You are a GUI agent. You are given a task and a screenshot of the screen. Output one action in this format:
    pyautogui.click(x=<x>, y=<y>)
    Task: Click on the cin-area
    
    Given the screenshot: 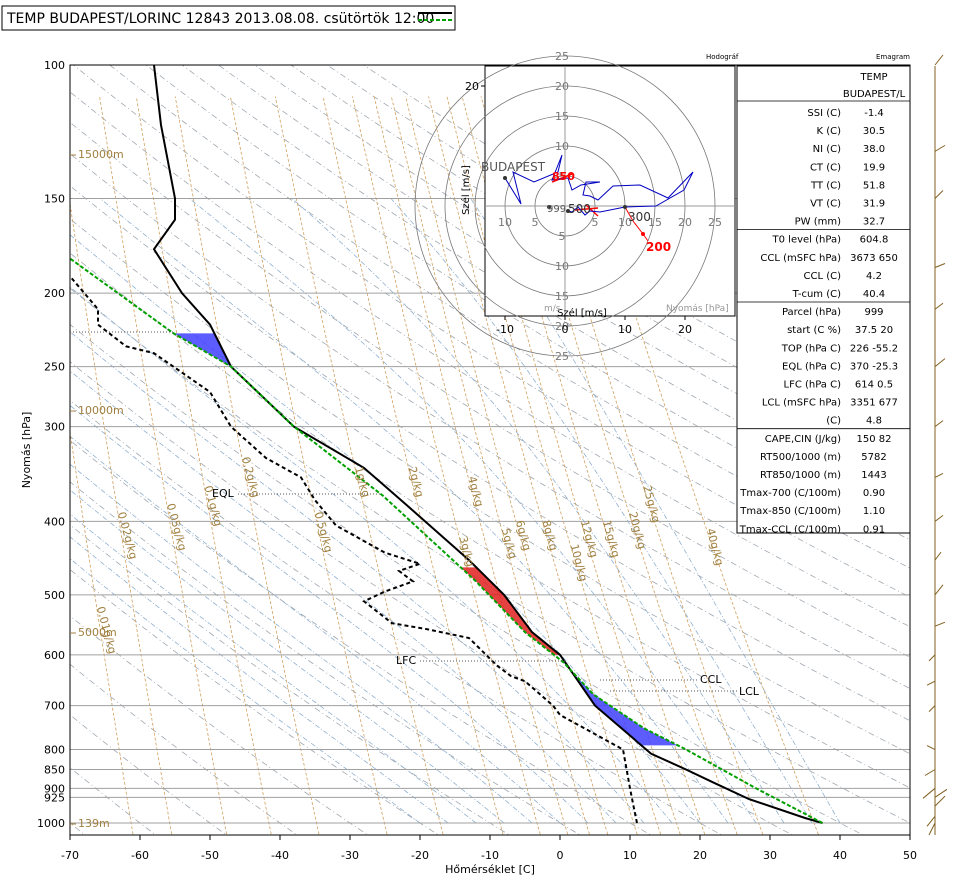 What is the action you would take?
    pyautogui.click(x=510, y=611)
    